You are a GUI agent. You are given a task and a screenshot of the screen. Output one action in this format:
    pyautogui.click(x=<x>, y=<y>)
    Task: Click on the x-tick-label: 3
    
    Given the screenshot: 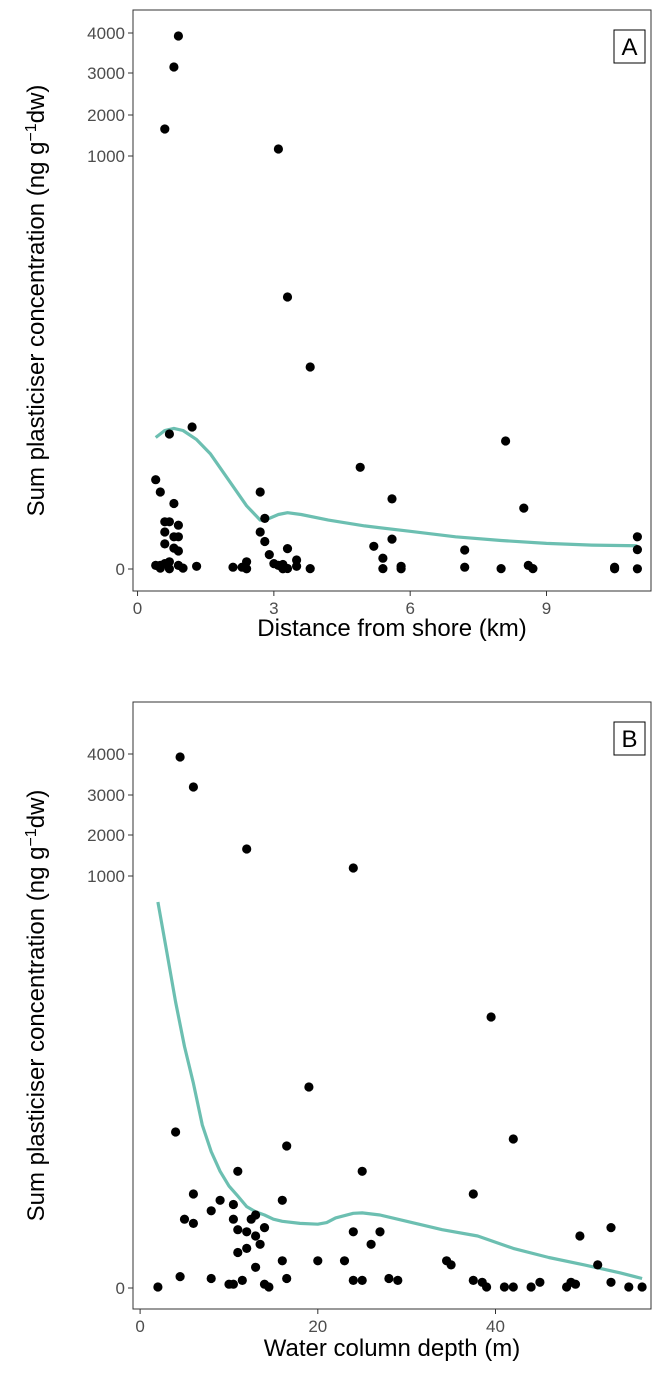 What is the action you would take?
    pyautogui.click(x=273, y=608)
    